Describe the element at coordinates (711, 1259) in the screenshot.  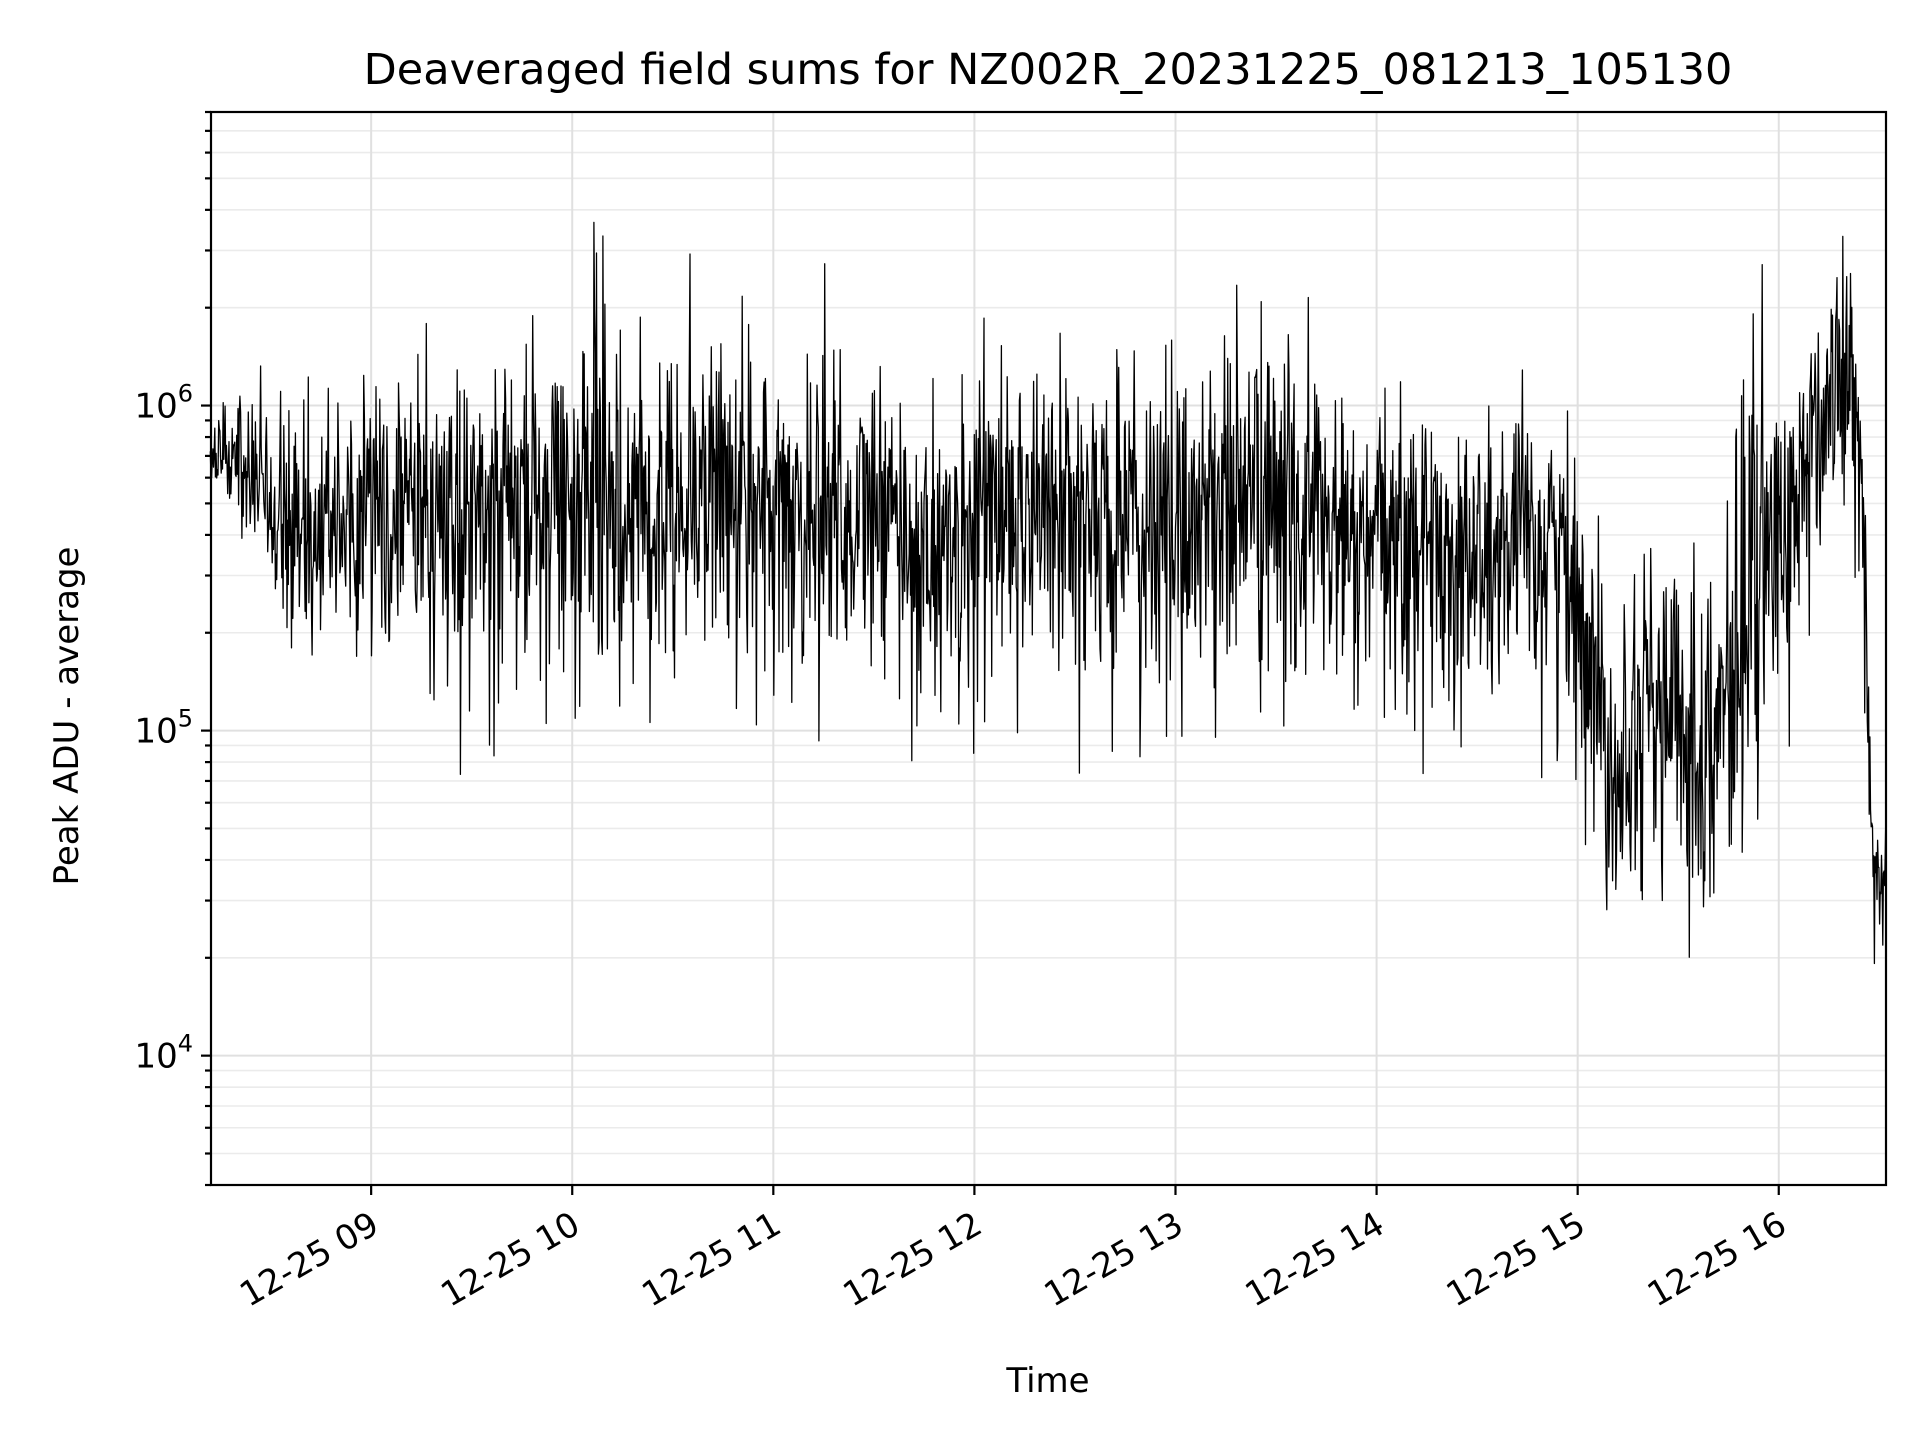
I see `x-tick-label: 12-25 11` at that location.